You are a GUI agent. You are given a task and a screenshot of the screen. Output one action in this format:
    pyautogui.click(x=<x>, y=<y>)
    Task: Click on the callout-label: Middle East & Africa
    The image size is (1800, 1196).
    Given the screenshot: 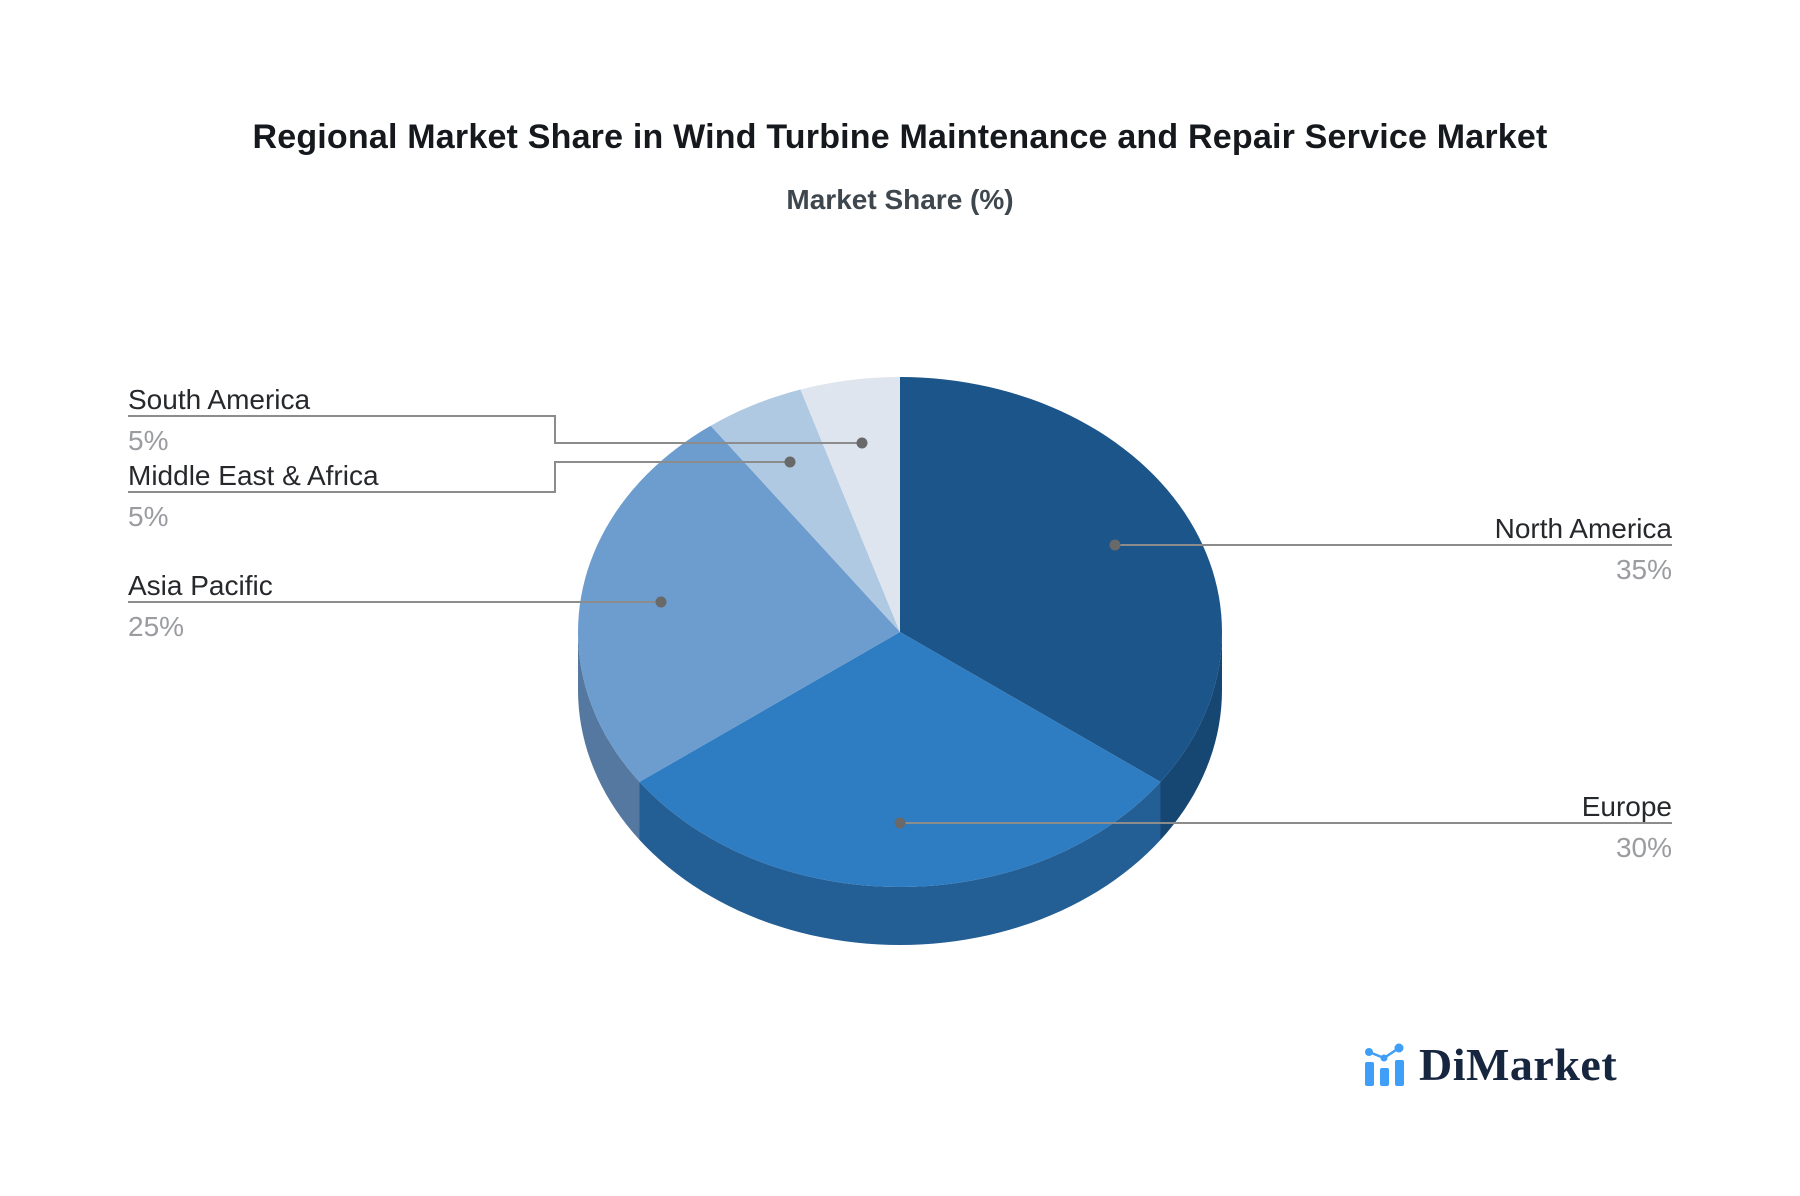 What is the action you would take?
    pyautogui.click(x=253, y=475)
    